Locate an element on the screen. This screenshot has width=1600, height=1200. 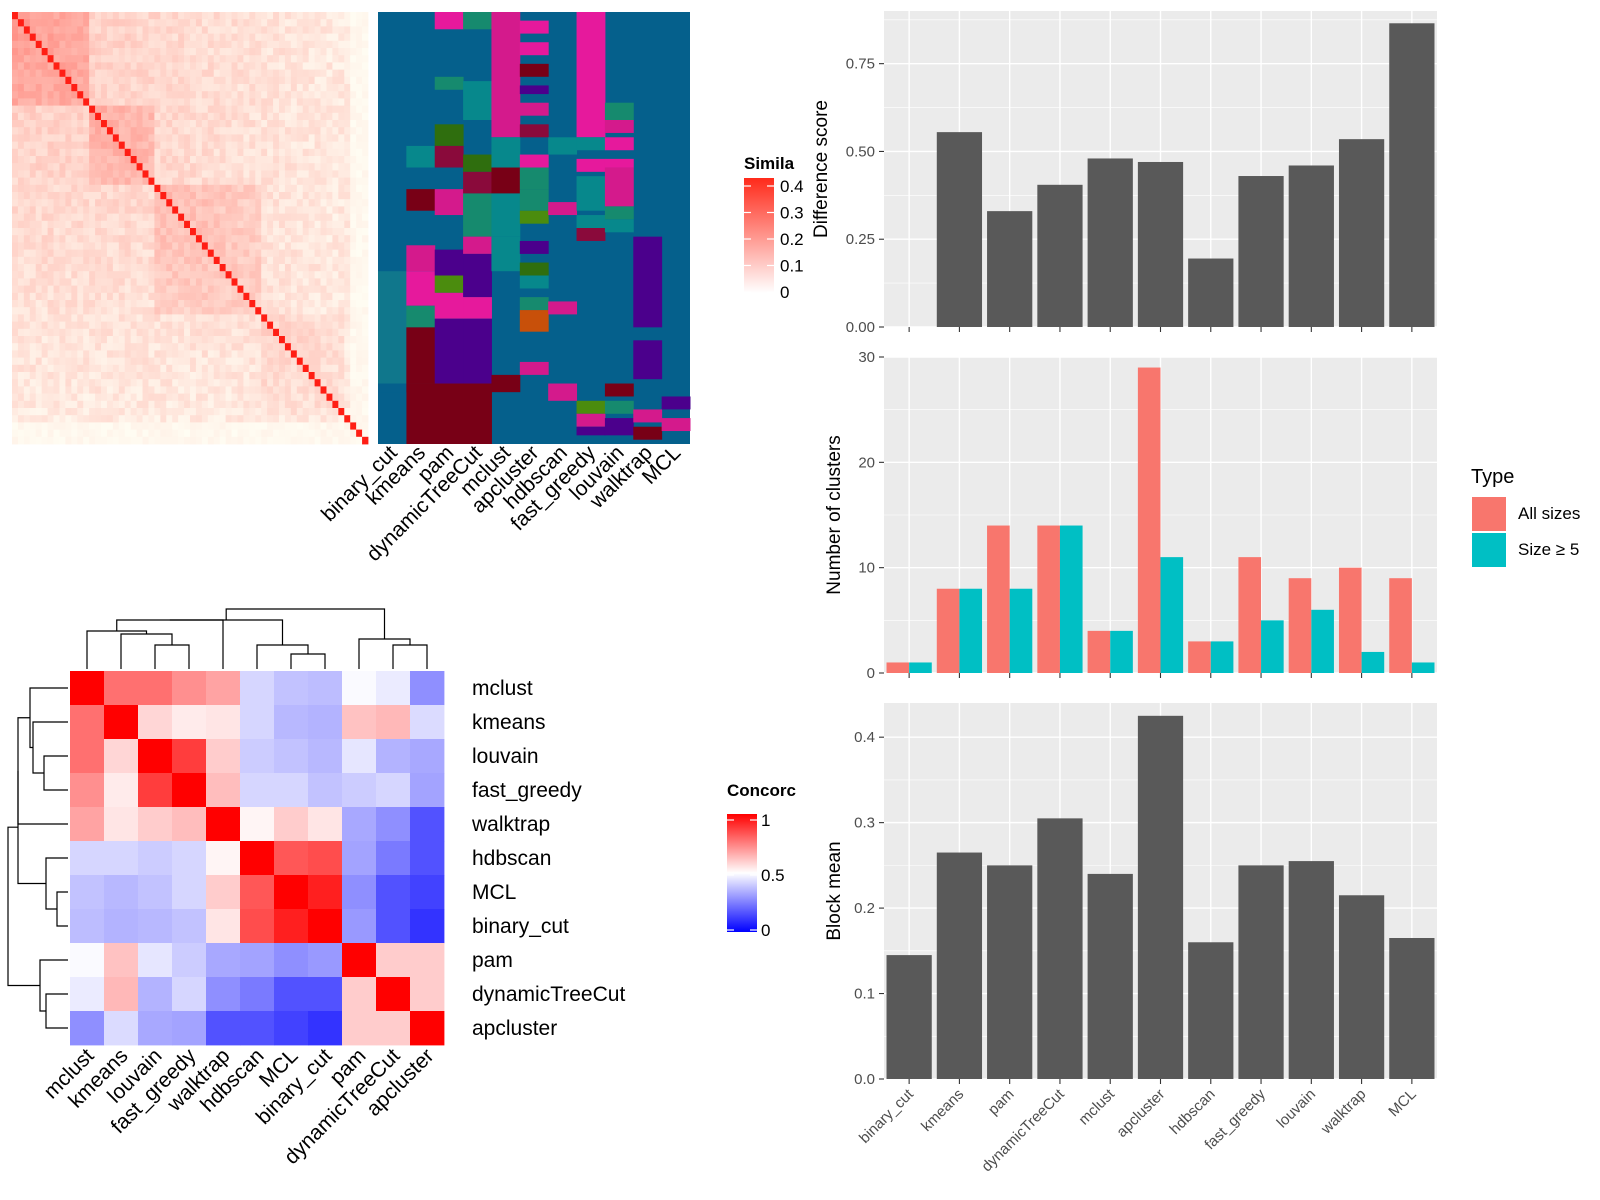
bar-all-sizes is located at coordinates (1149, 520).